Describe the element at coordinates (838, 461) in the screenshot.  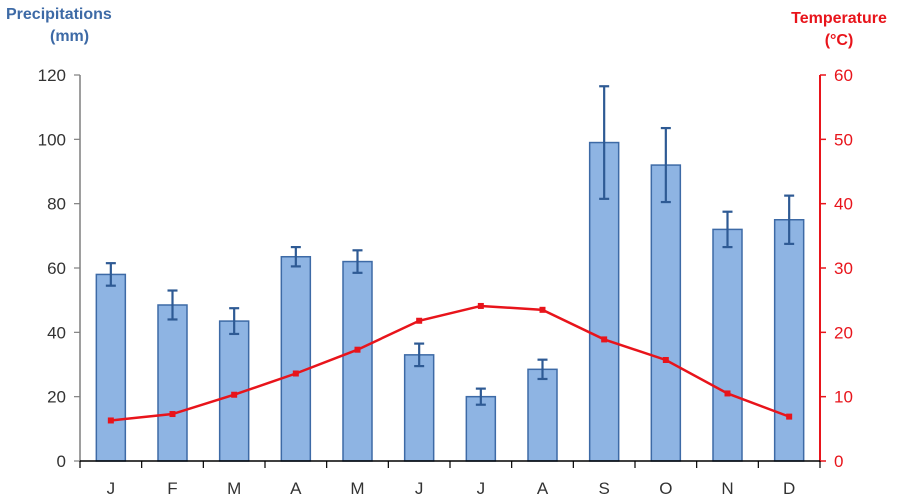
I see `right-axis-tick-label: 0` at that location.